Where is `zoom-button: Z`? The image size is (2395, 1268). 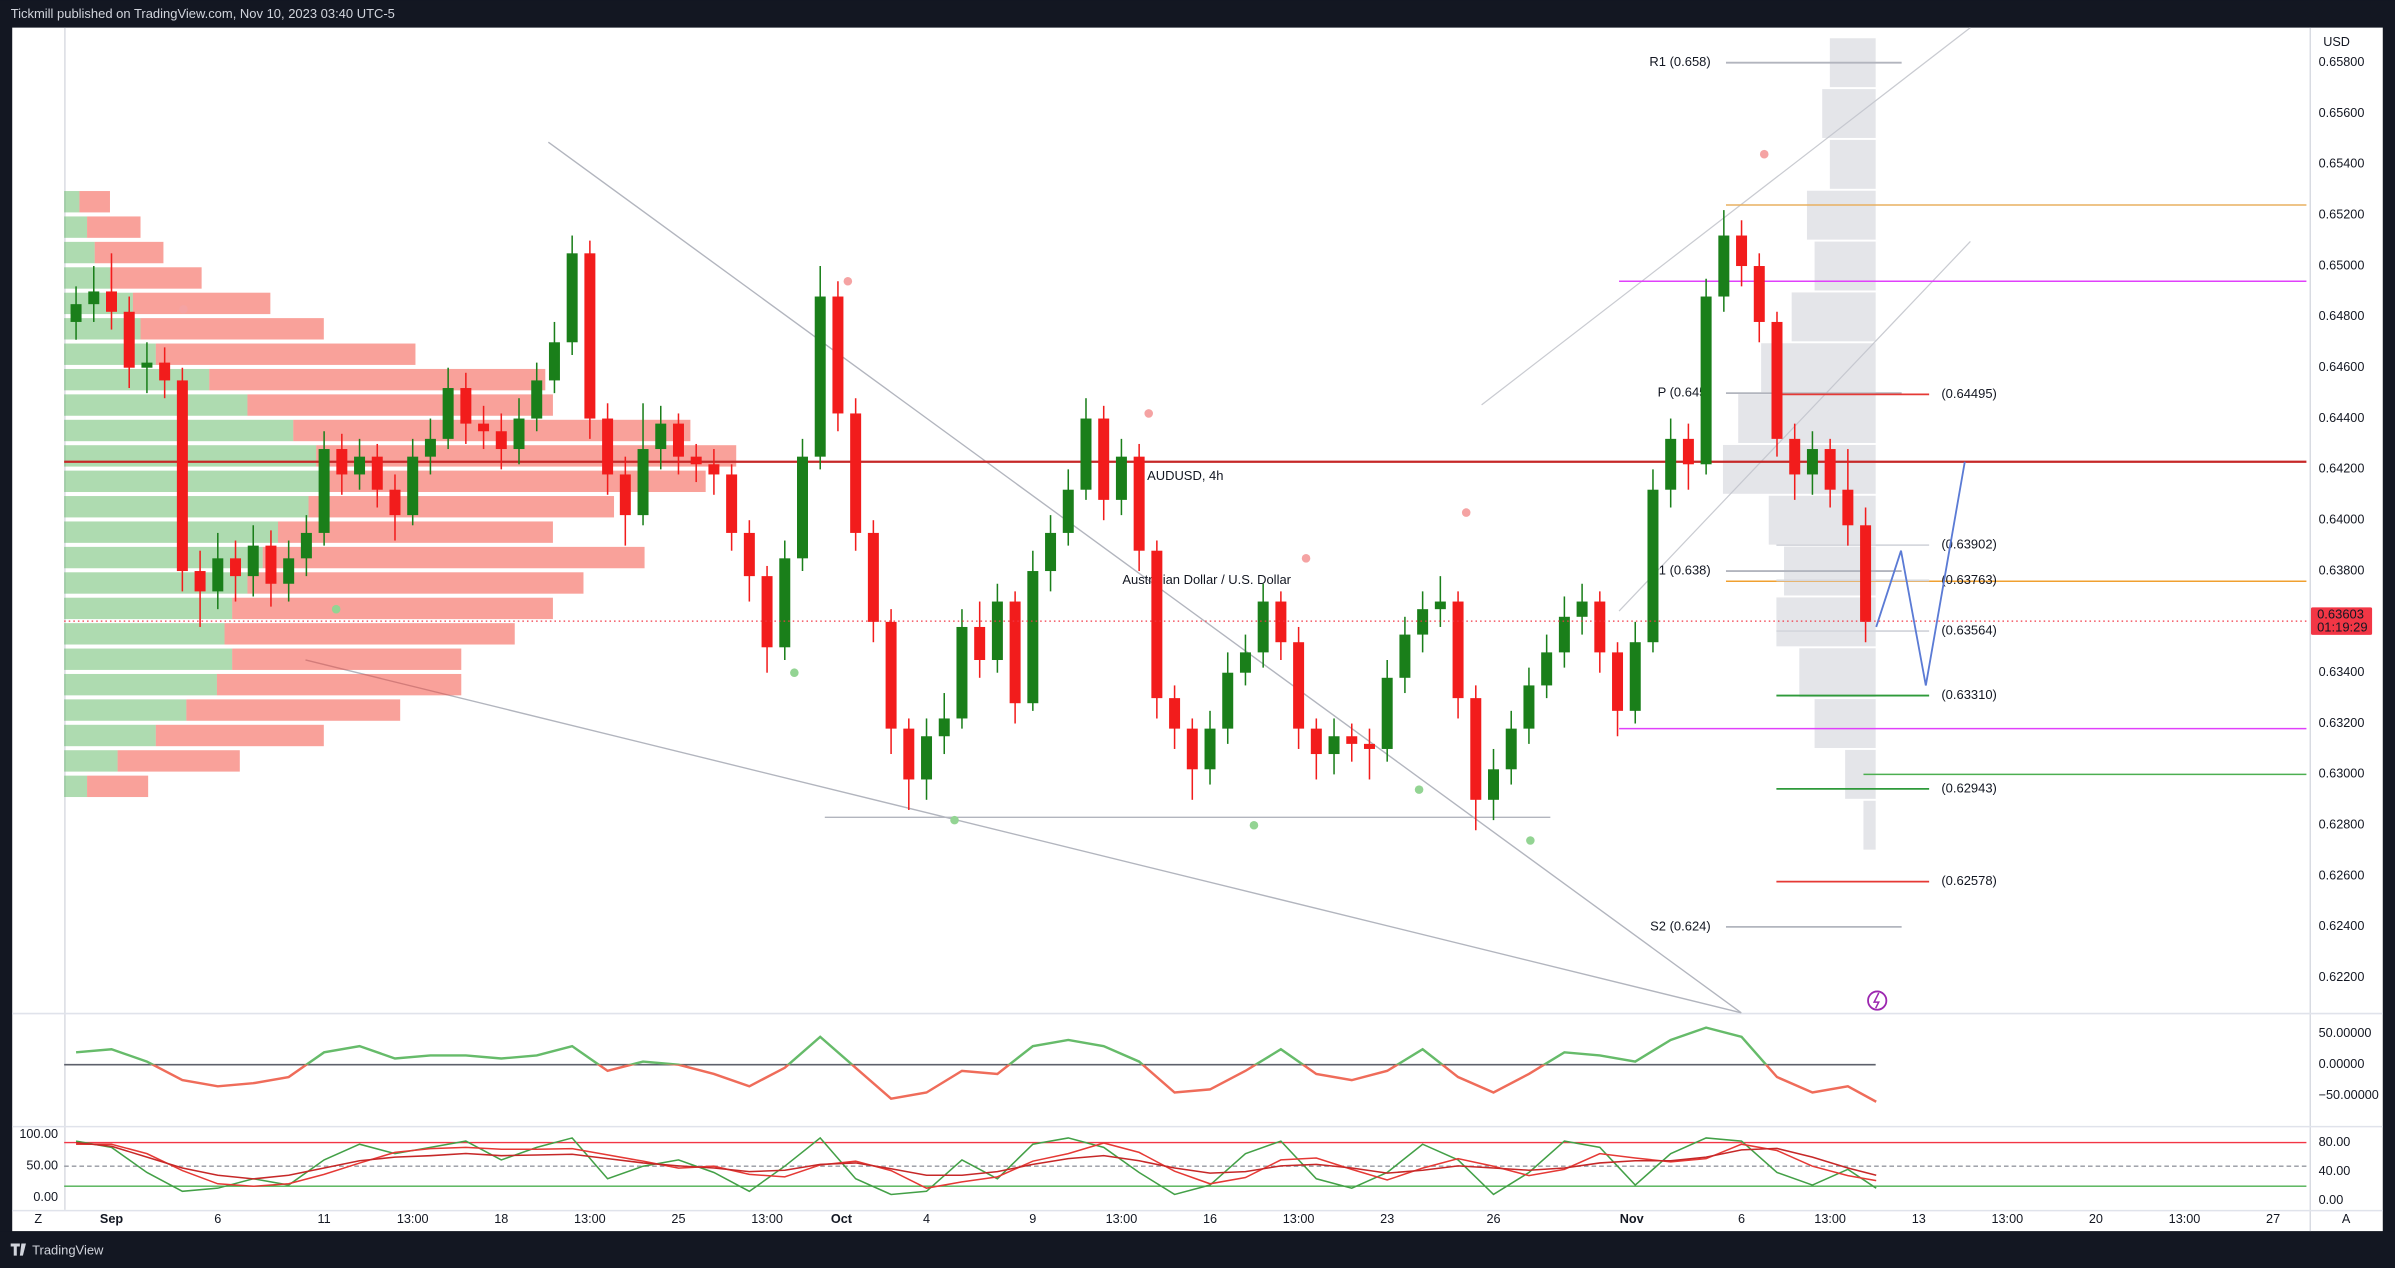
zoom-button: Z is located at coordinates (38, 1219).